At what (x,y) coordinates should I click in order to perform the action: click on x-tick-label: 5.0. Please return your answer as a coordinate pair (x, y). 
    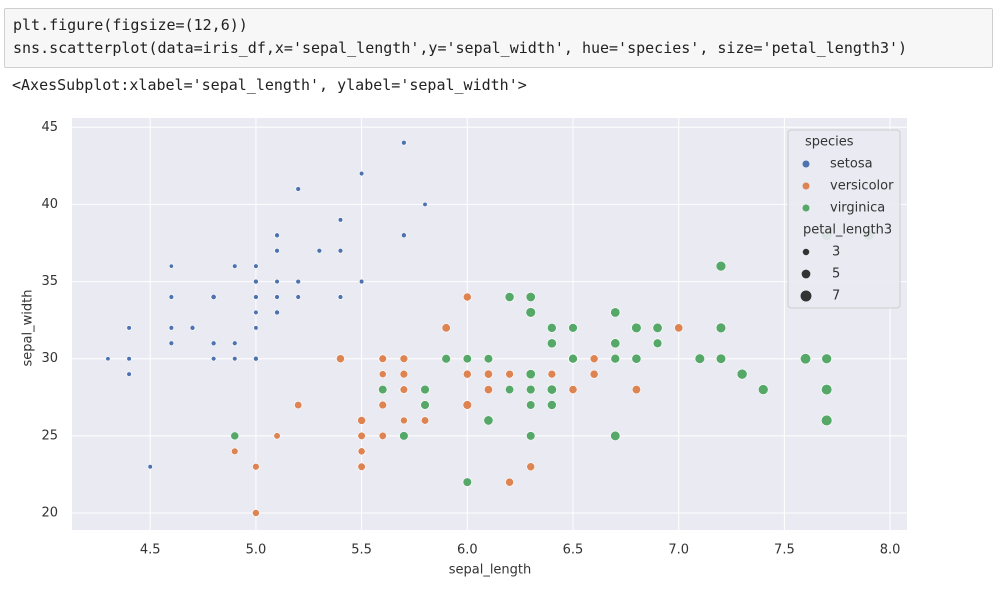
    Looking at the image, I should click on (256, 550).